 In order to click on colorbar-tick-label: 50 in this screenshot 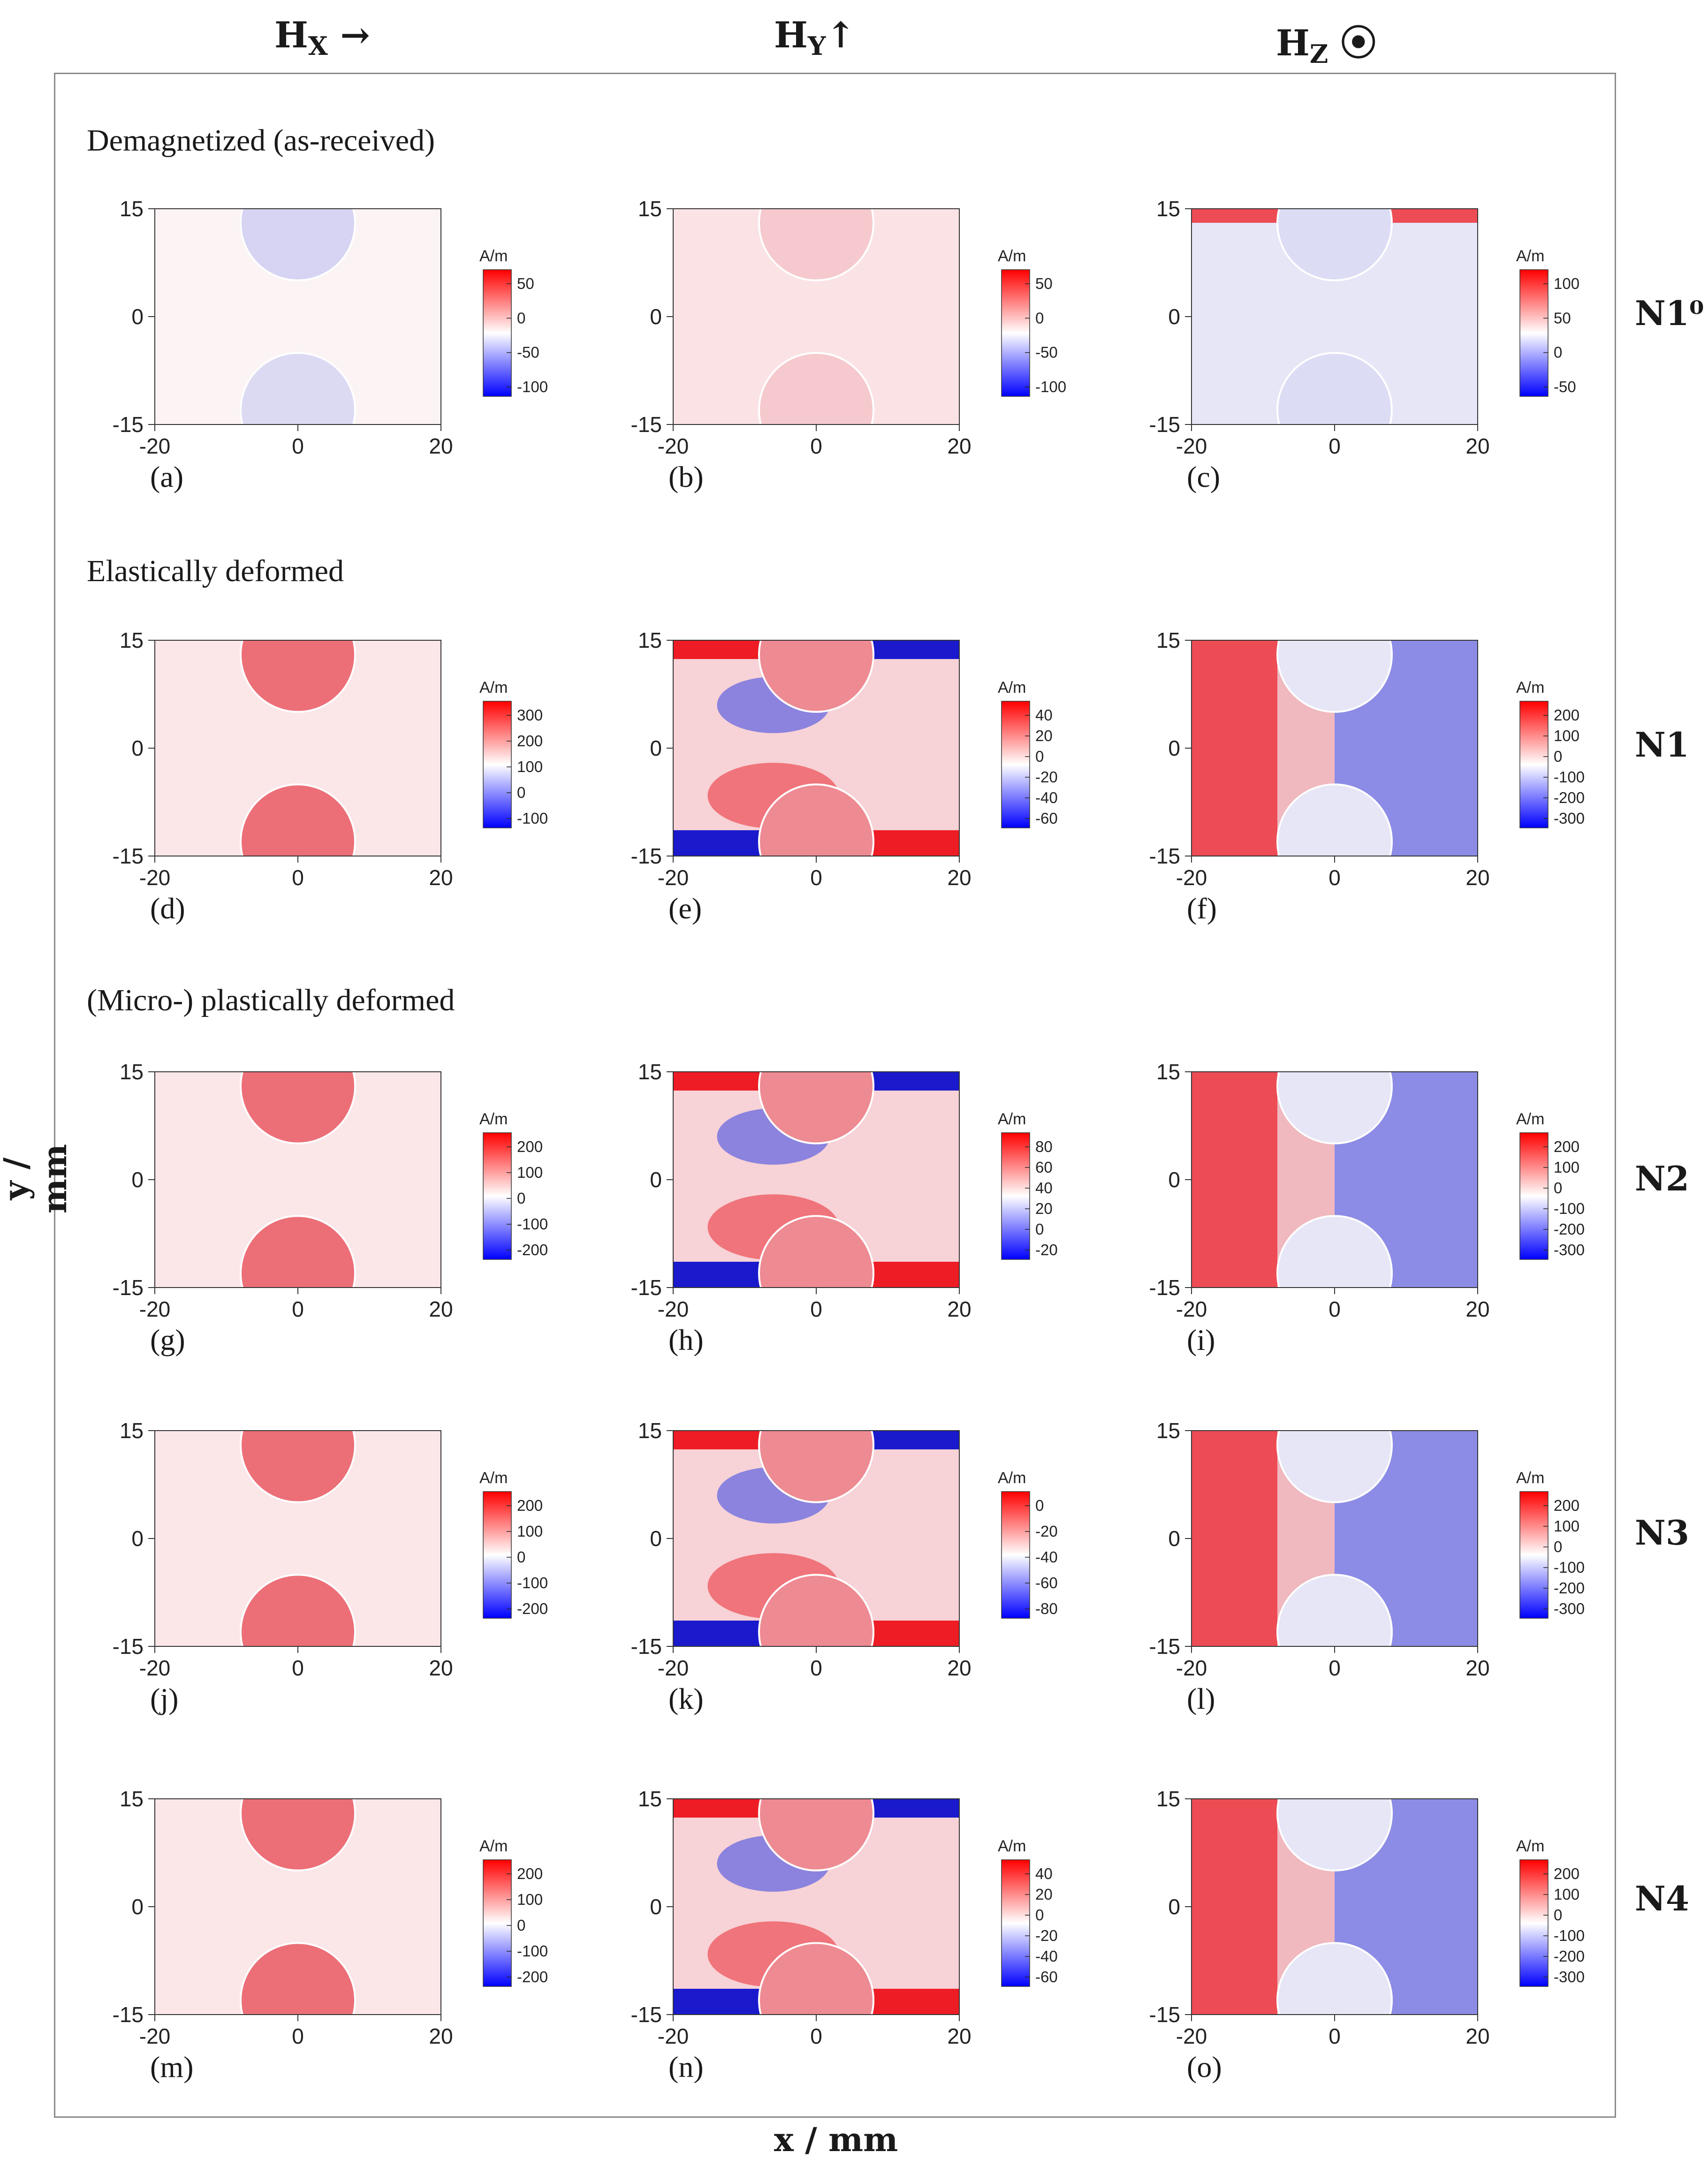, I will do `click(1563, 317)`.